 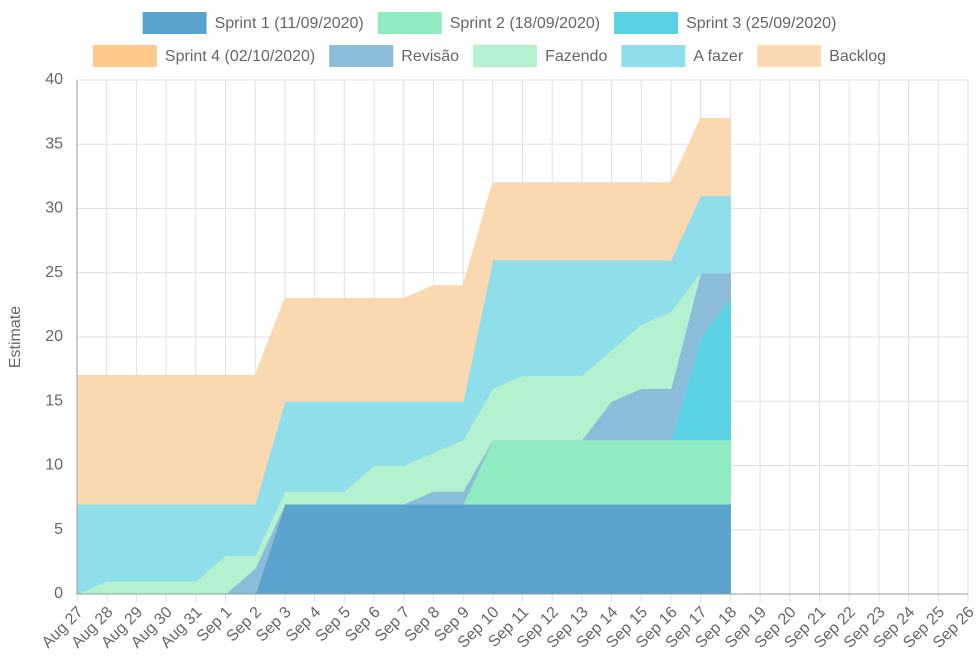 What do you see at coordinates (430, 56) in the screenshot?
I see `legend-label: Revisão` at bounding box center [430, 56].